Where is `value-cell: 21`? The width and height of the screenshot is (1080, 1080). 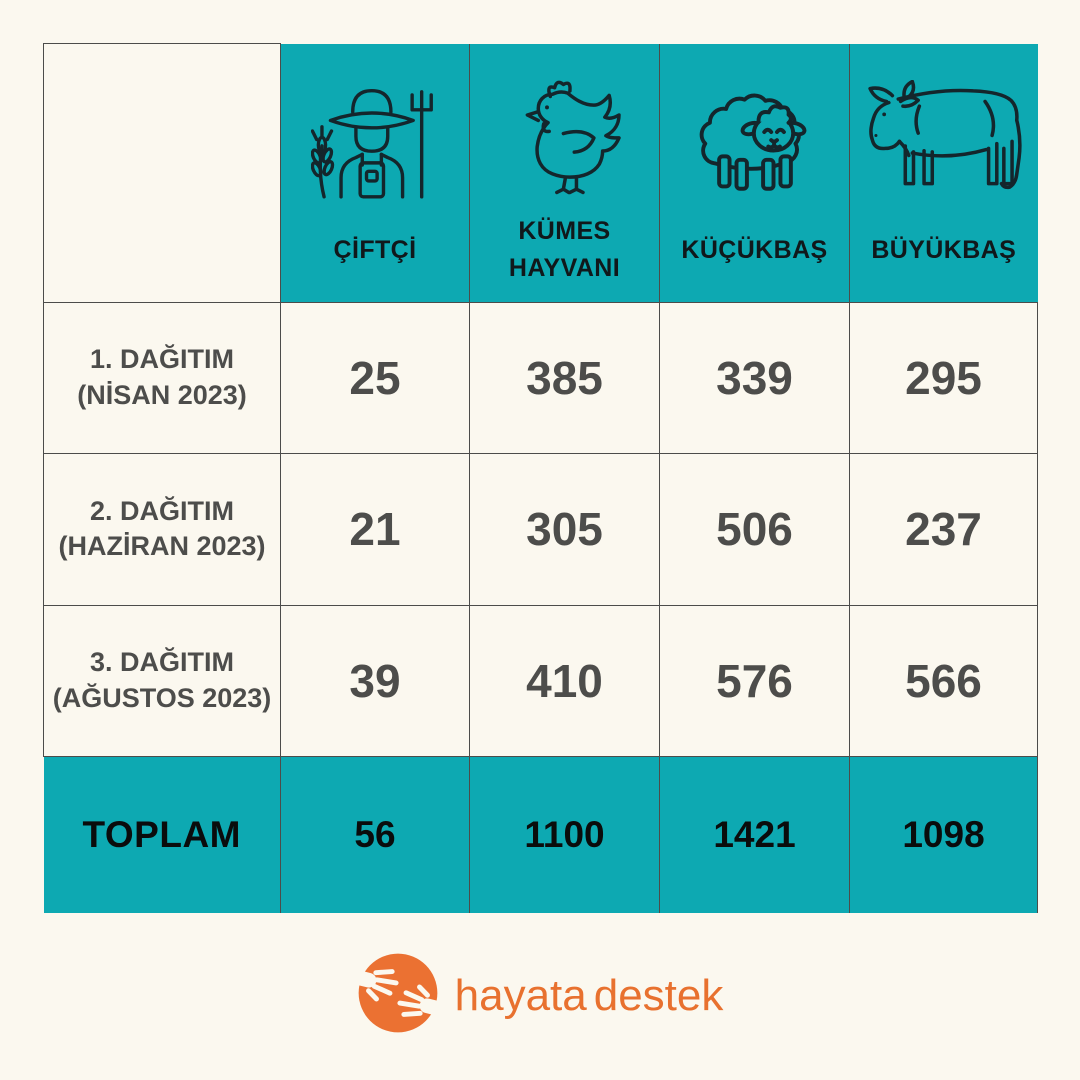
value-cell: 21 is located at coordinates (375, 529).